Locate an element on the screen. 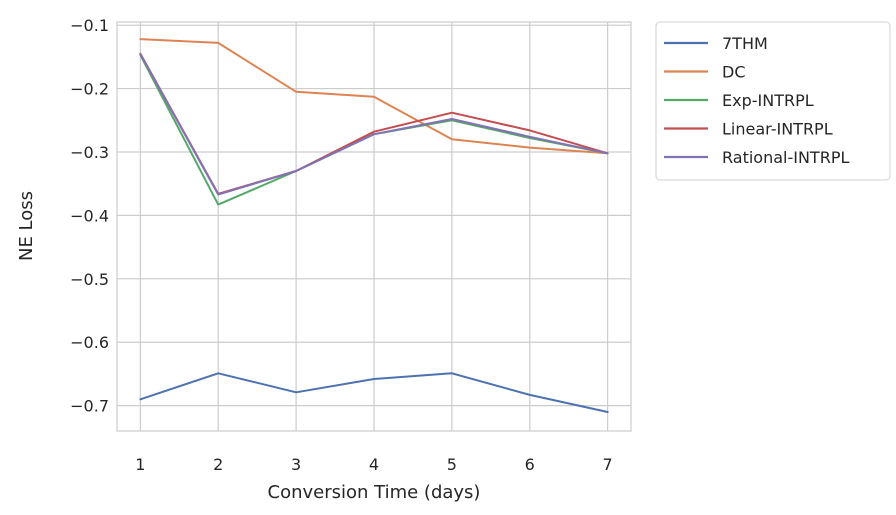 The height and width of the screenshot is (515, 896). series-line-7thm is located at coordinates (374, 392).